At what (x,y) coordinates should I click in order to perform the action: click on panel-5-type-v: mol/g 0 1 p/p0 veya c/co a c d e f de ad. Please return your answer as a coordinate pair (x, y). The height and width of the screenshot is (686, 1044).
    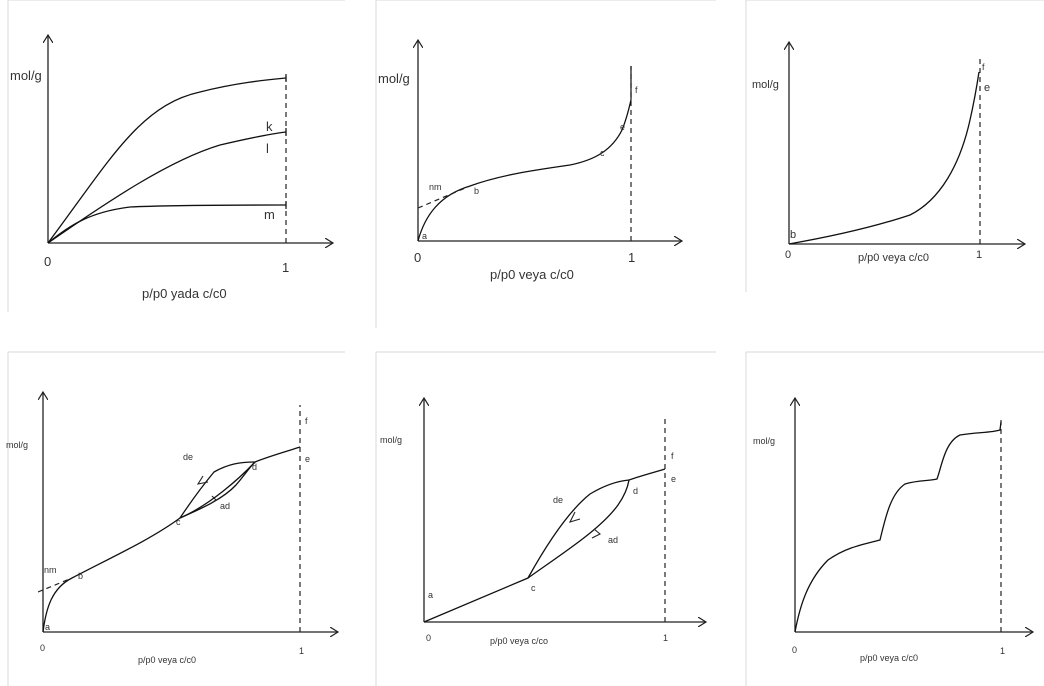
    Looking at the image, I should click on (543, 522).